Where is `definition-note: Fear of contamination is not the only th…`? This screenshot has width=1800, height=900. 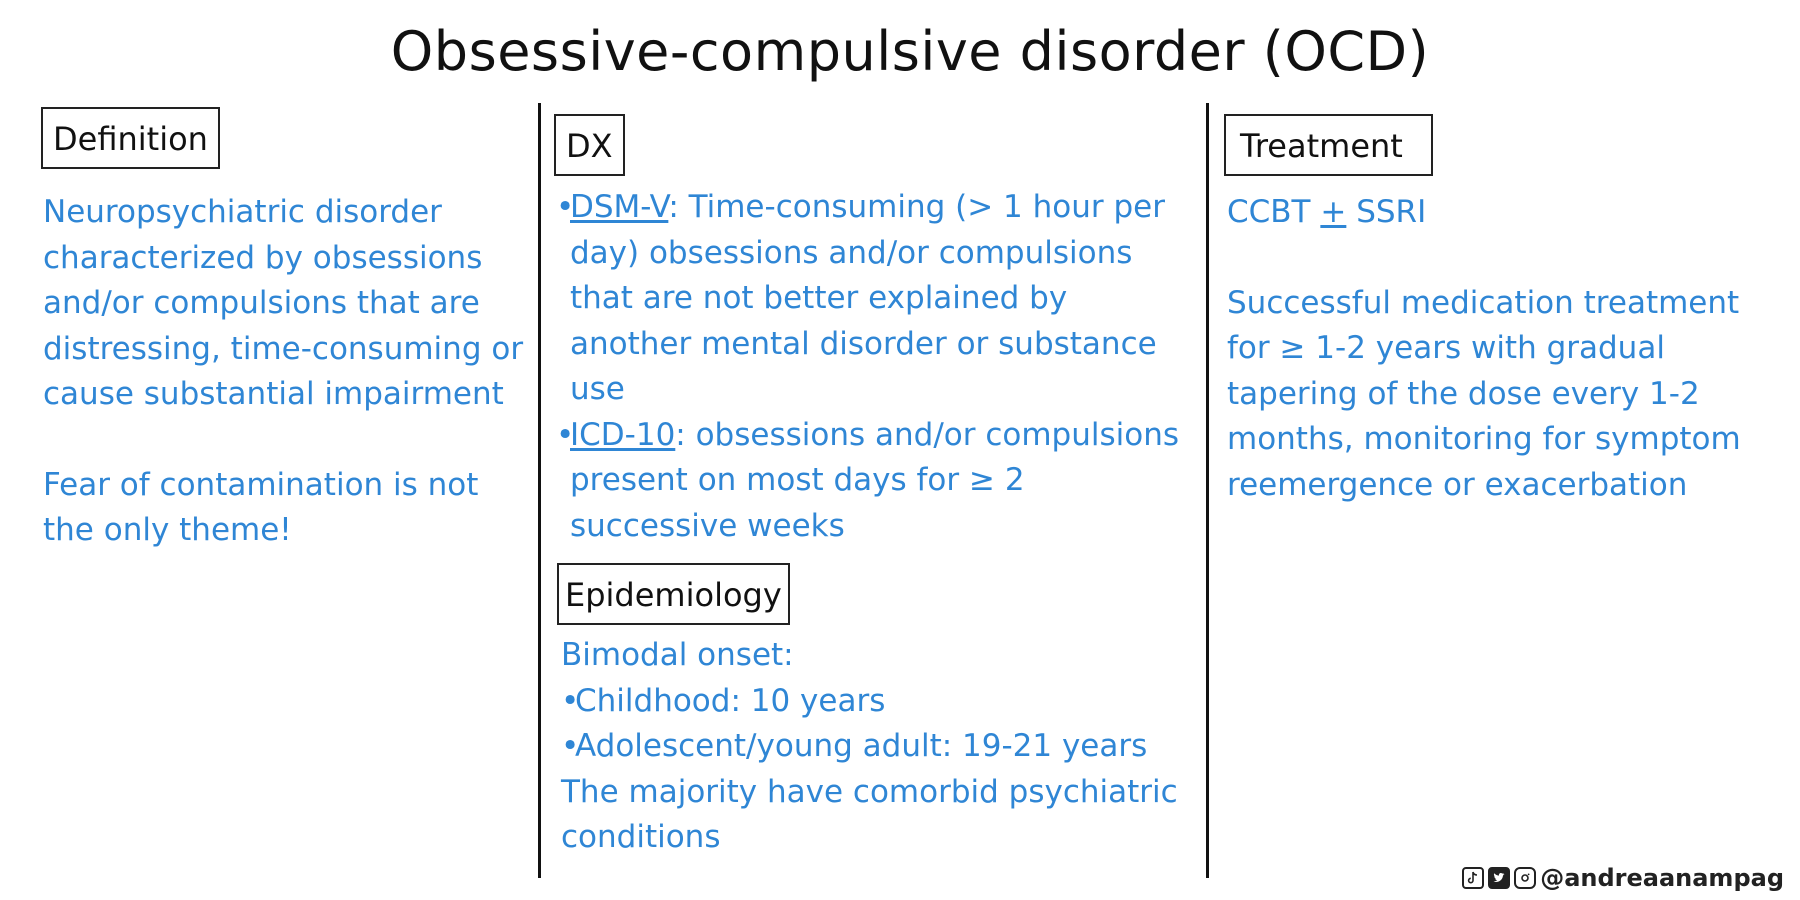
definition-note: Fear of contamination is not the only th… is located at coordinates (261, 507).